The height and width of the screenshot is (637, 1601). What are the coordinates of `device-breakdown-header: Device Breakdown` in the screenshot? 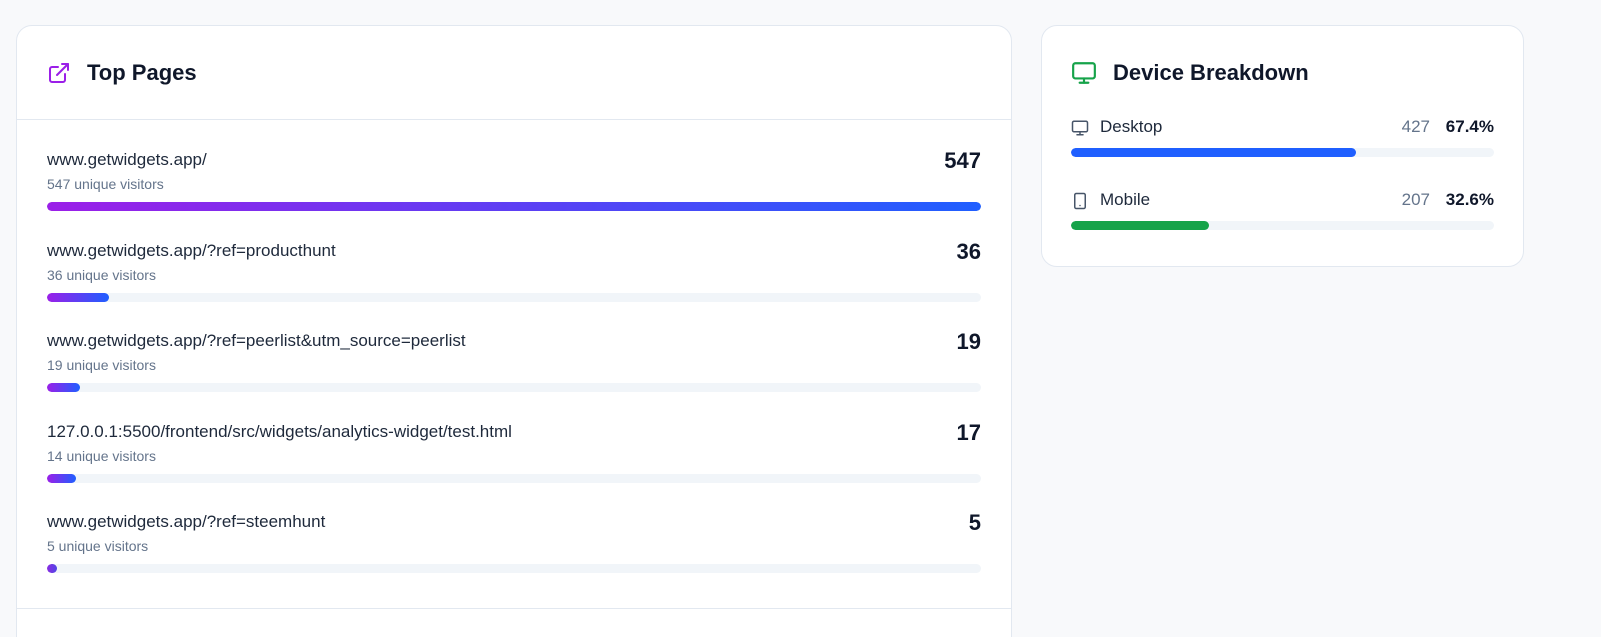 It's located at (1282, 73).